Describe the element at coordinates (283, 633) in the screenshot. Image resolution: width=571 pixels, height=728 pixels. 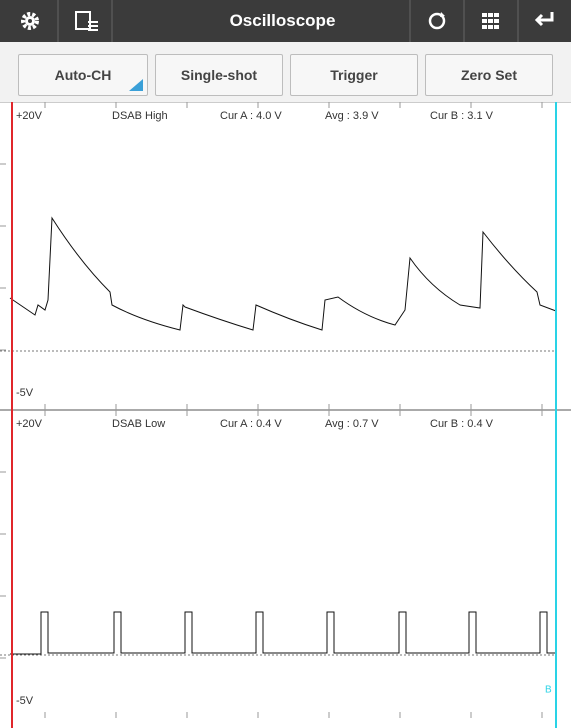
I see `waveform-low` at that location.